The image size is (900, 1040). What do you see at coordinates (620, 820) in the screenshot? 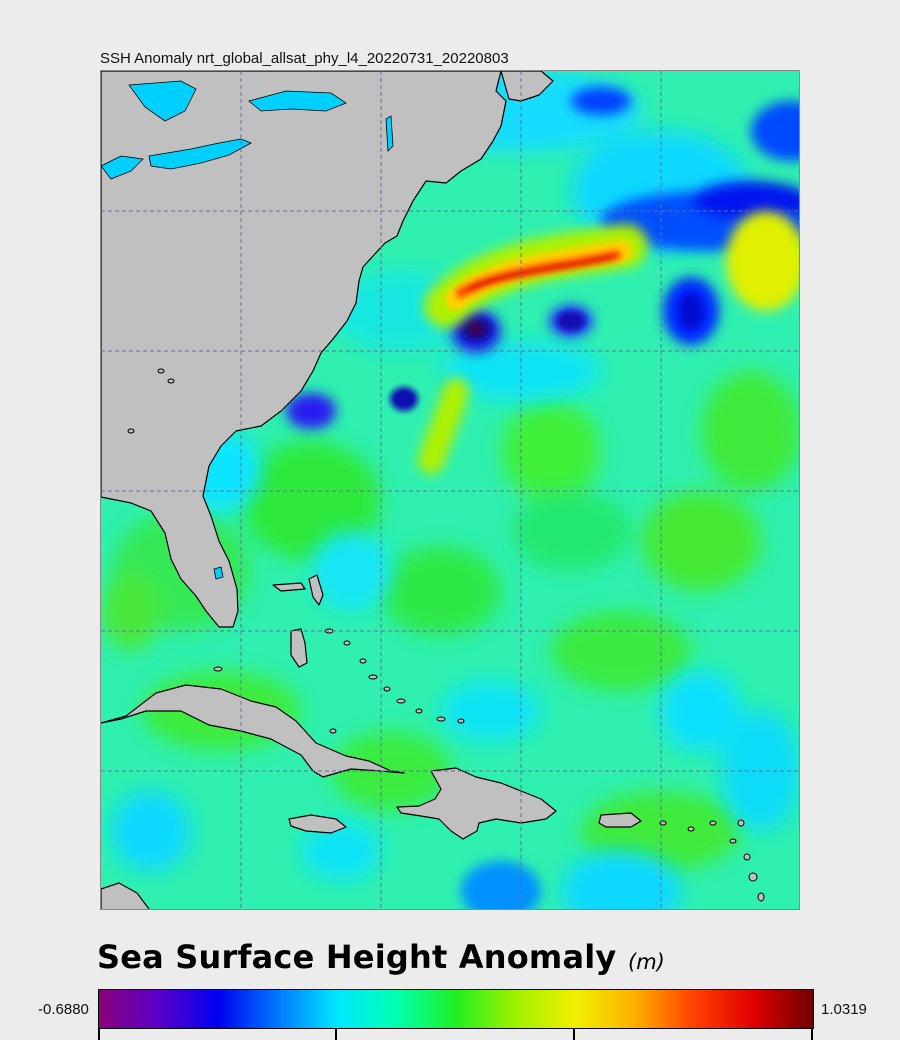
I see `puerto-rico-island` at bounding box center [620, 820].